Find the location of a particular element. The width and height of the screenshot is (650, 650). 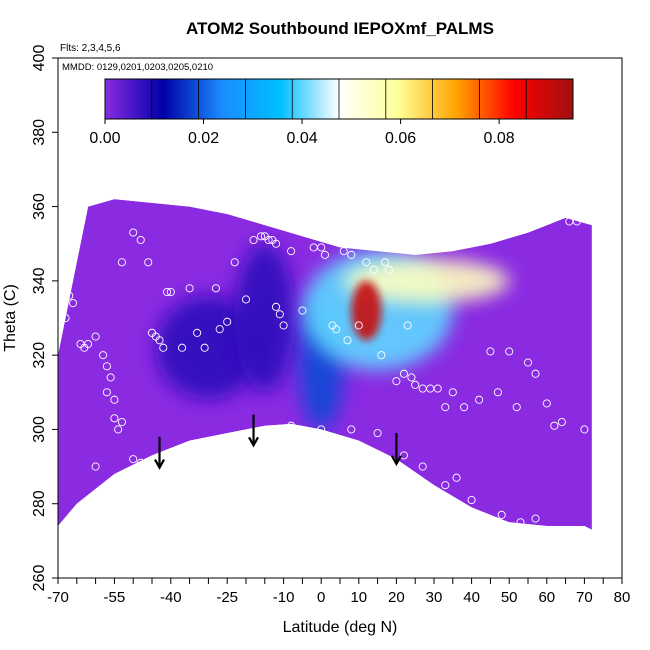

mmdd-annotation: MMDD: 0129,0201,0203,0205,0210 is located at coordinates (137, 67).